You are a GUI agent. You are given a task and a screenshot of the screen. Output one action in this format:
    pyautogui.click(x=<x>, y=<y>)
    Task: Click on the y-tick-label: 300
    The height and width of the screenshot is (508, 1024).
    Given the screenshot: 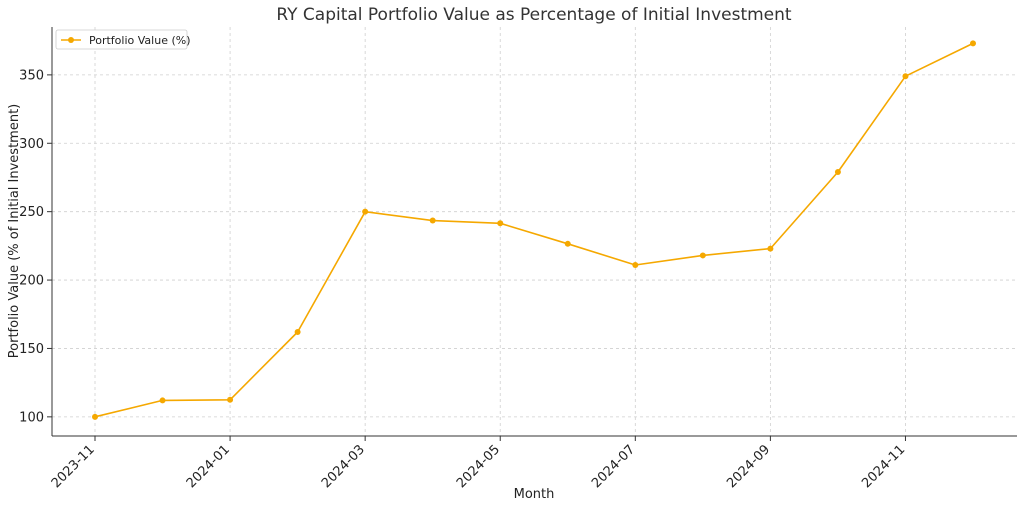 What is the action you would take?
    pyautogui.click(x=31, y=144)
    